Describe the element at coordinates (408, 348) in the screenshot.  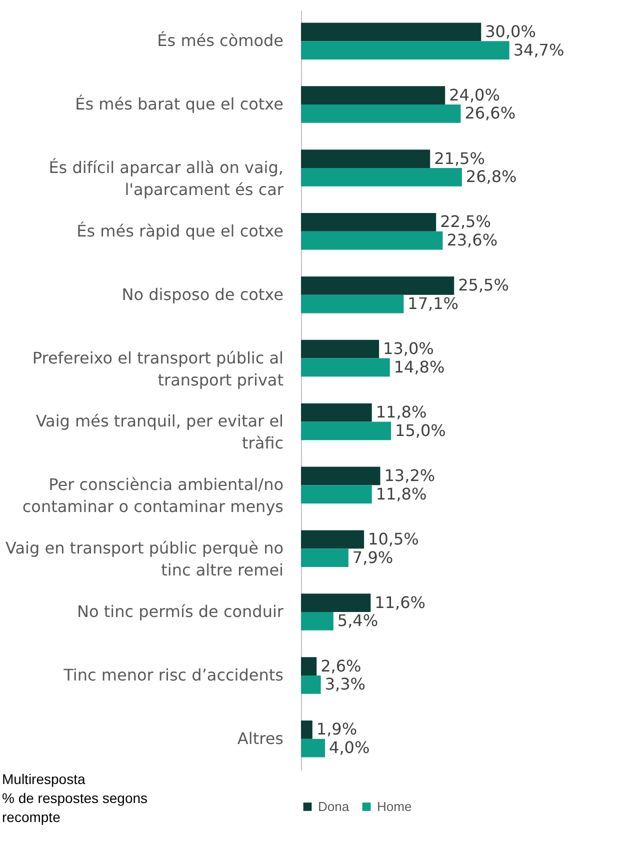
I see `data-label: 13,0%` at that location.